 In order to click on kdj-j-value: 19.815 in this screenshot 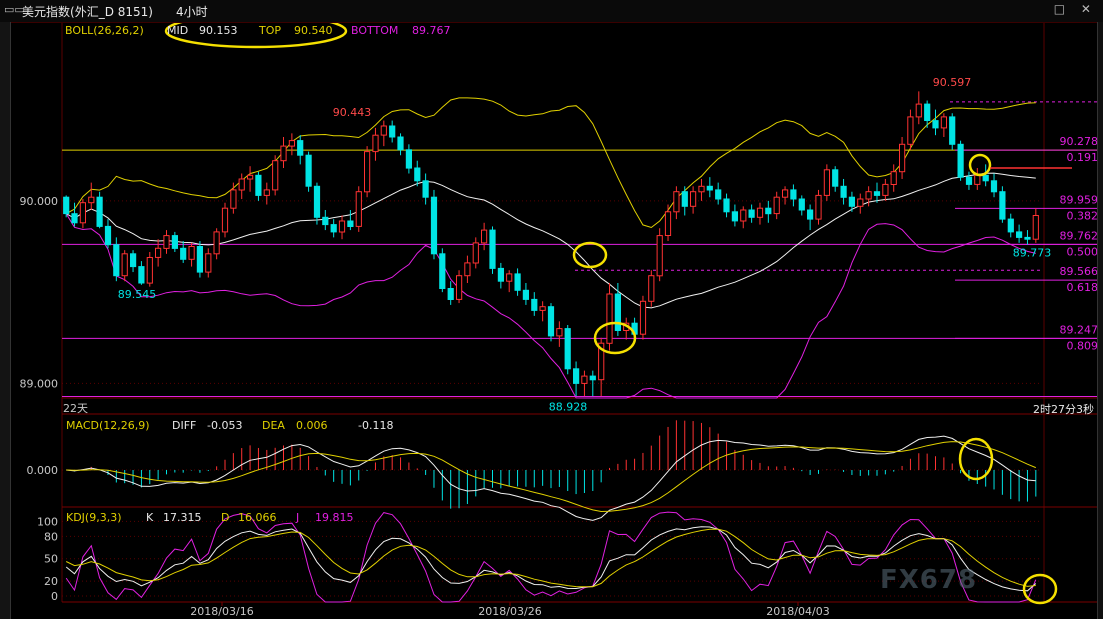, I will do `click(334, 517)`.